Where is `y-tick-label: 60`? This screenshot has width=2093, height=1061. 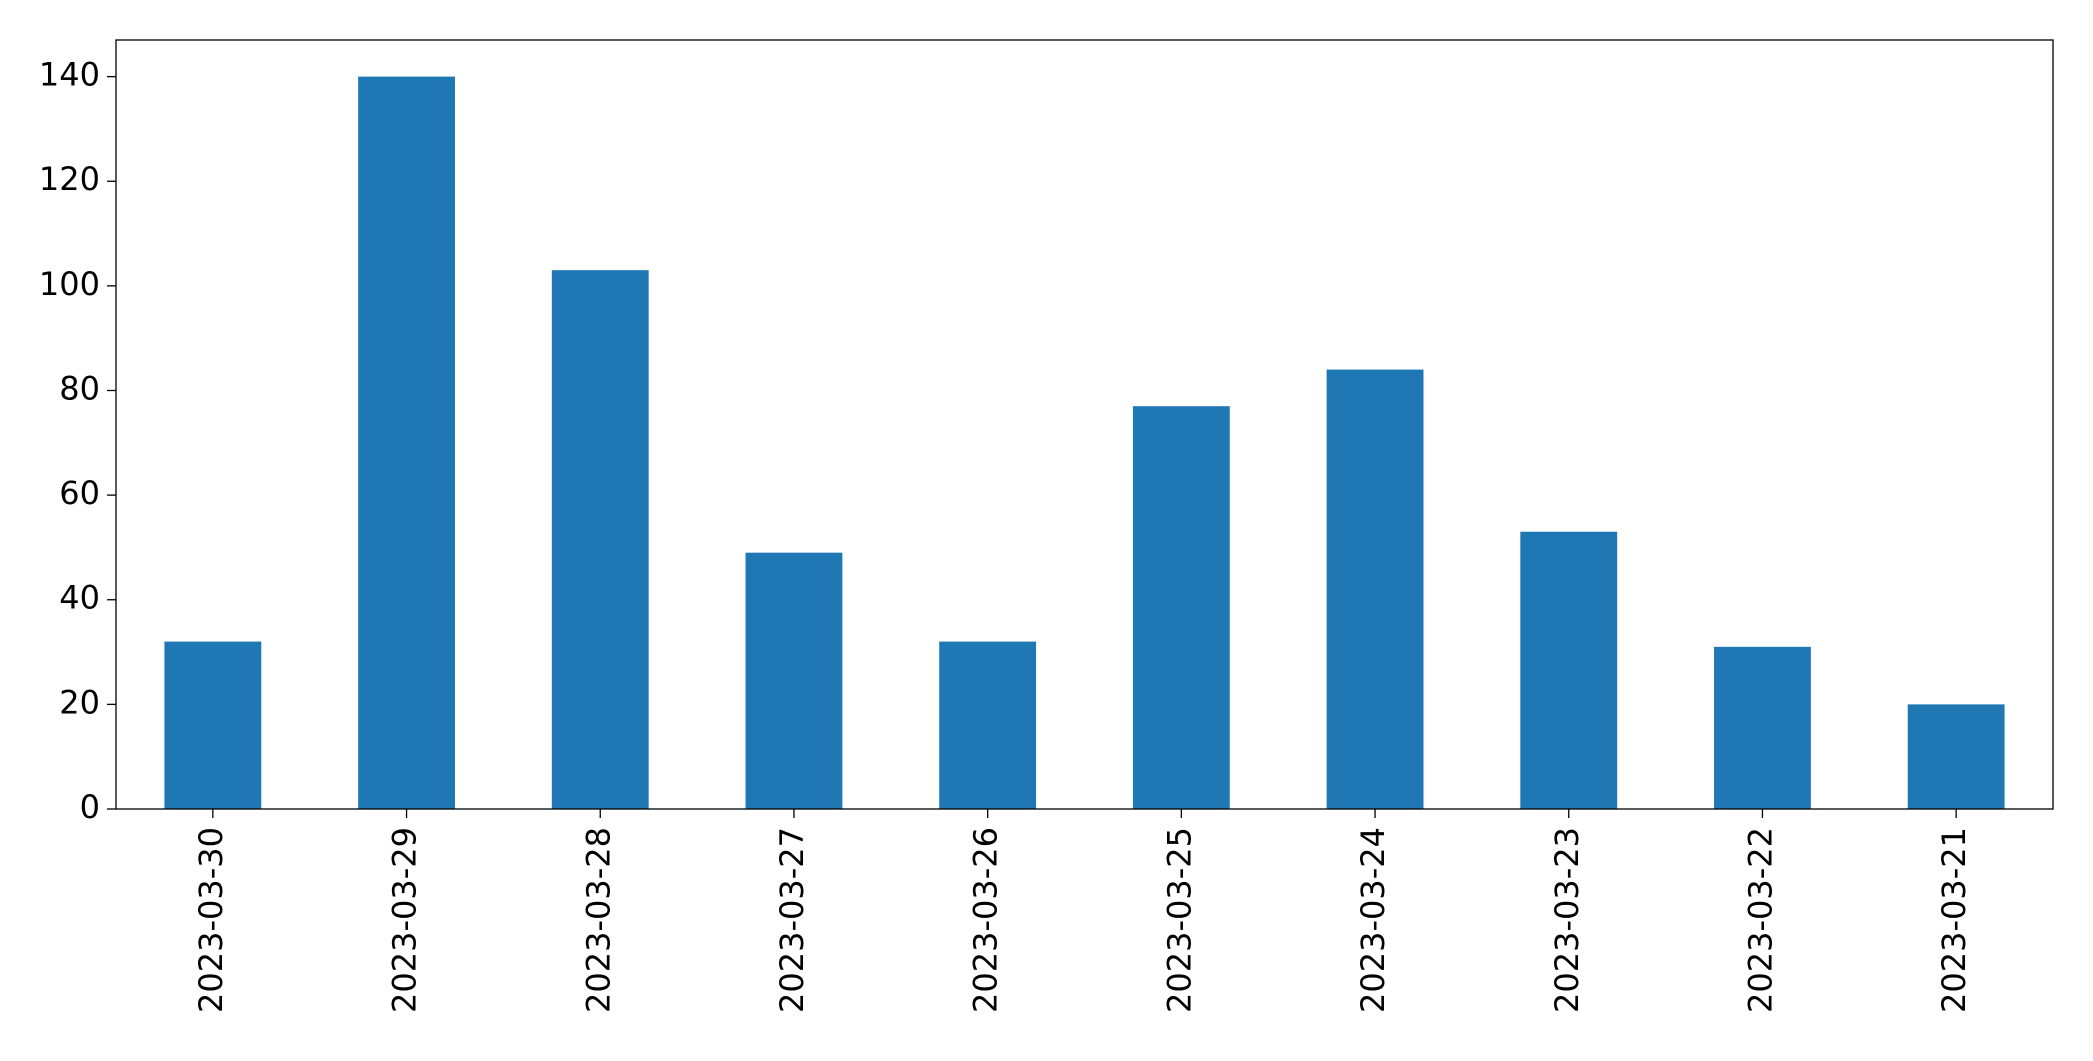
y-tick-label: 60 is located at coordinates (79, 493).